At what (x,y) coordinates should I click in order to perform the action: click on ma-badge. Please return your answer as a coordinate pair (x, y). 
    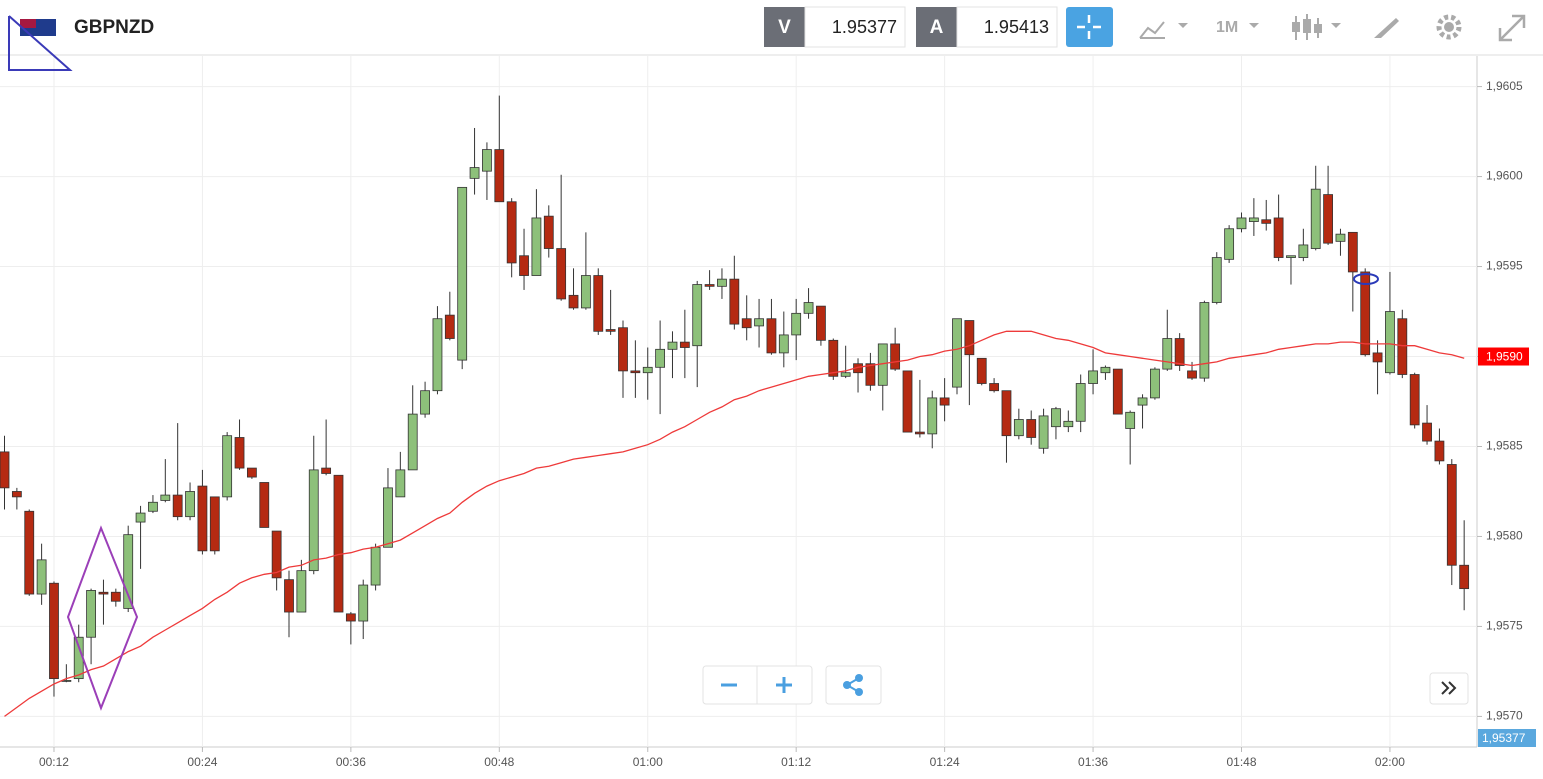
    Looking at the image, I should click on (1503, 356).